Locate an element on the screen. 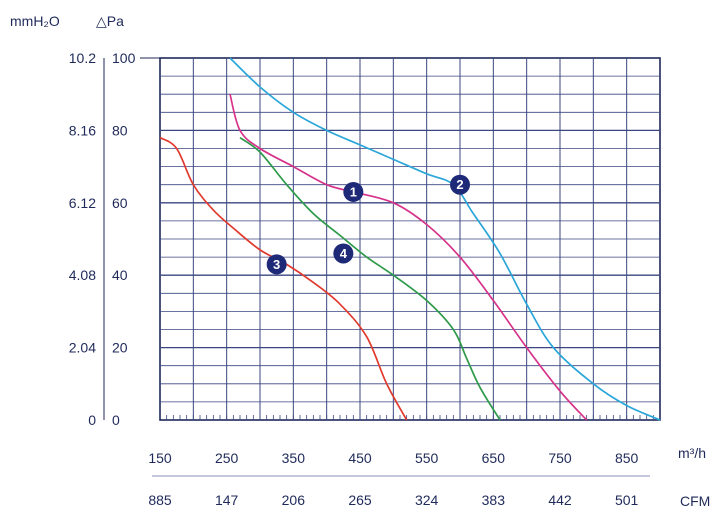  y-left-tick-label: 0 is located at coordinates (92, 420).